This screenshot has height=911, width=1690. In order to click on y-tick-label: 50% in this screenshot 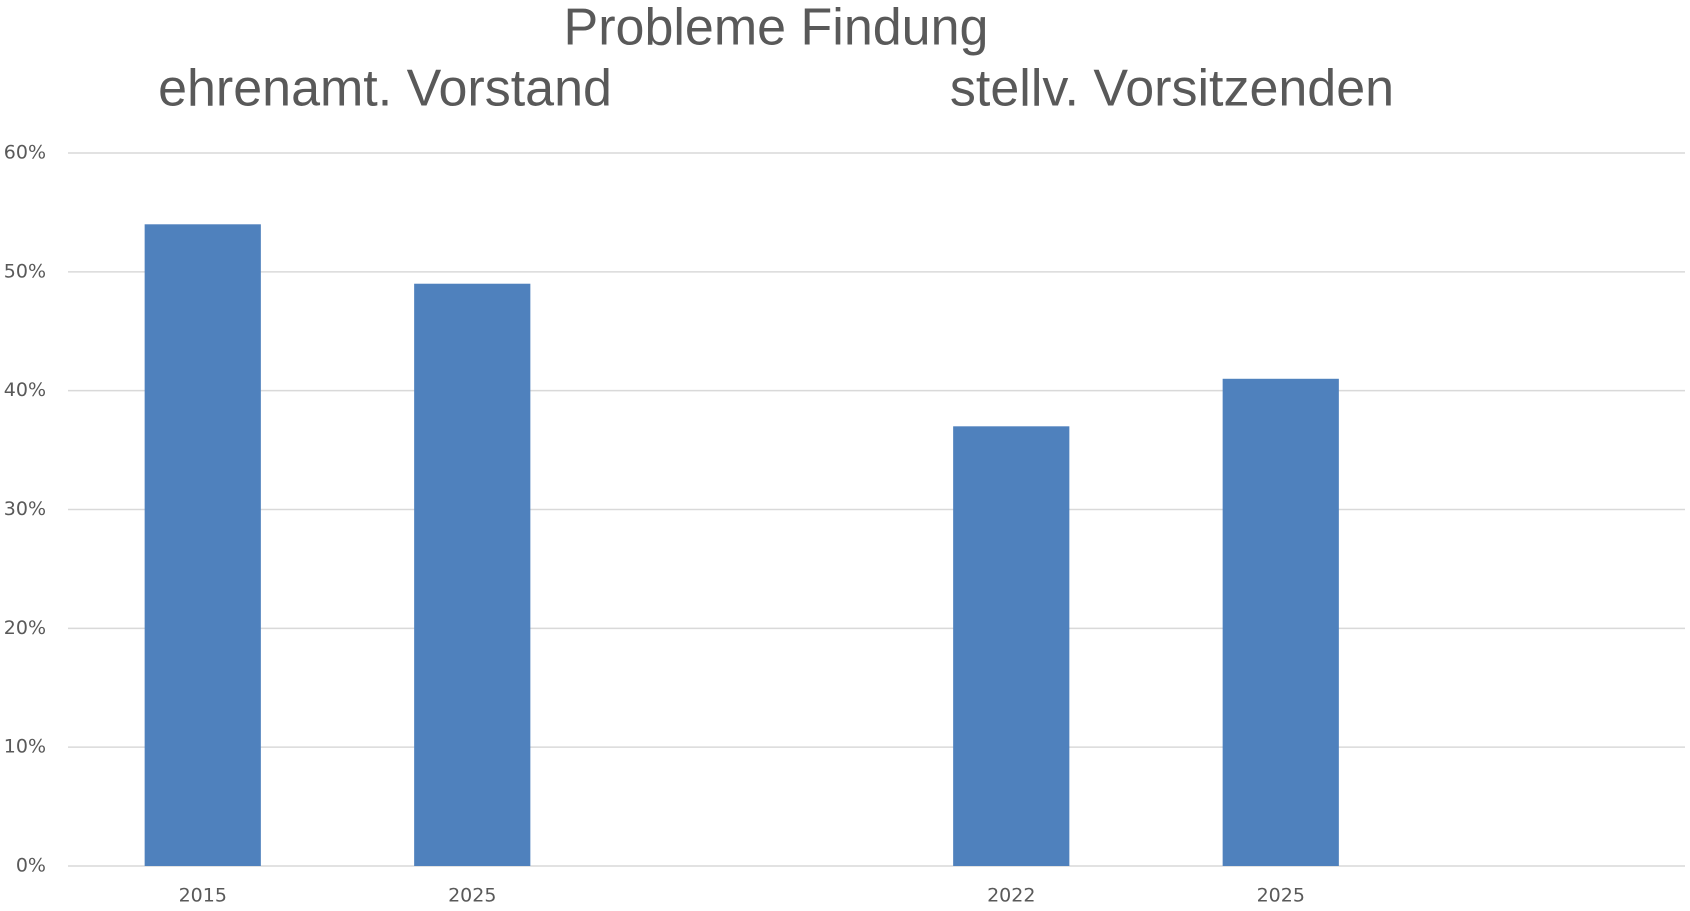, I will do `click(25, 271)`.